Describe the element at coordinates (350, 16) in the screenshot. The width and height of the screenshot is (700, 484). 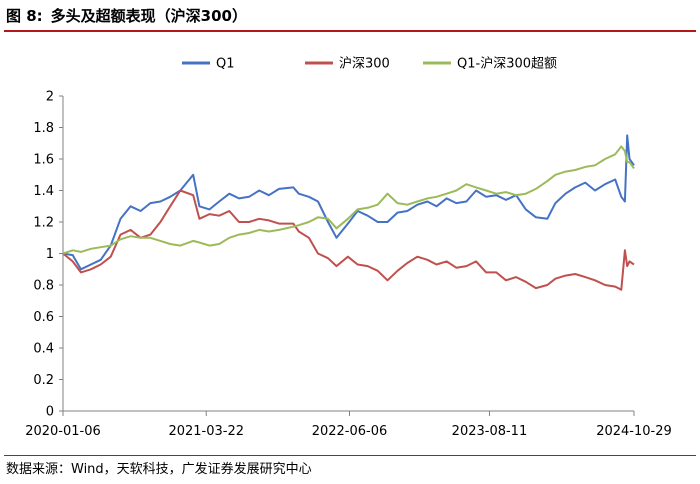
I see `figure-title: 图 8: 多头及超额表现（沪深300）` at that location.